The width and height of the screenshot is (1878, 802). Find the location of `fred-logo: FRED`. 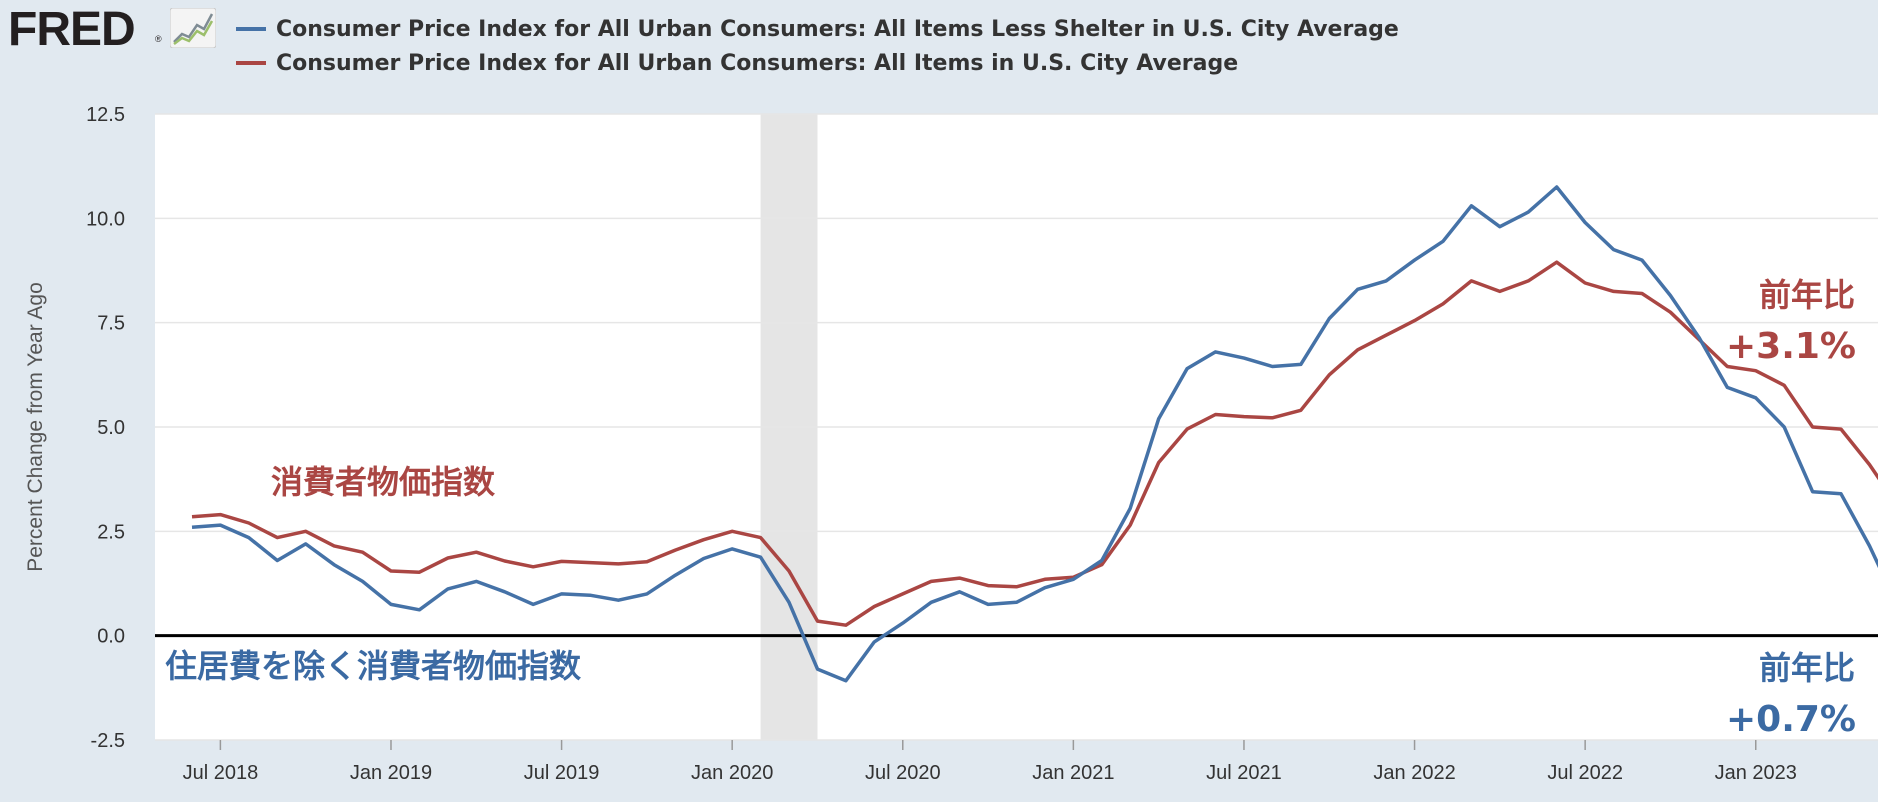

fred-logo: FRED is located at coordinates (72, 29).